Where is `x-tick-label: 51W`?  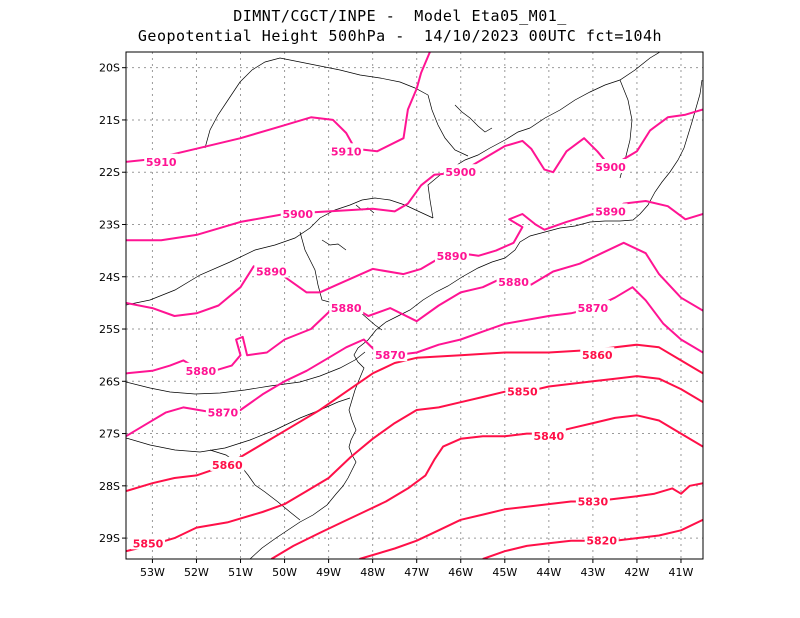
x-tick-label: 51W is located at coordinates (240, 572).